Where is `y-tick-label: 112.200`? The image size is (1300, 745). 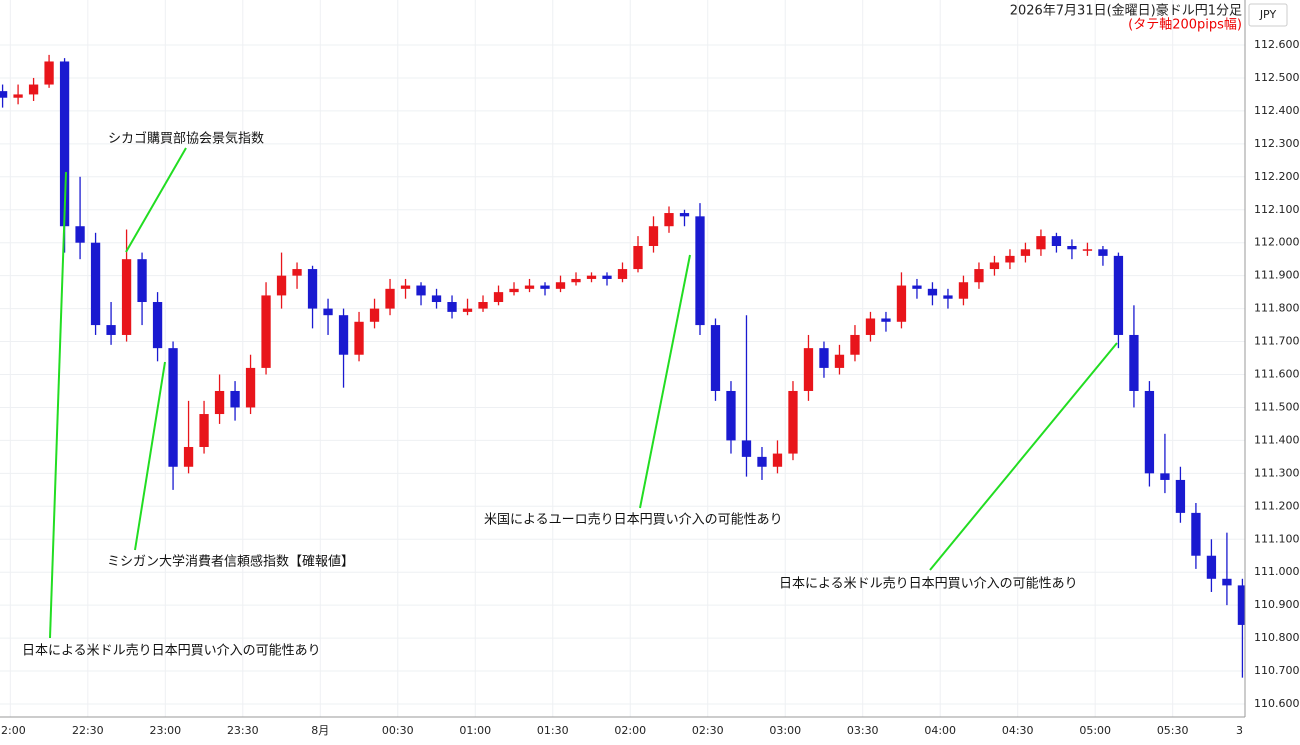
y-tick-label: 112.200 is located at coordinates (1277, 176).